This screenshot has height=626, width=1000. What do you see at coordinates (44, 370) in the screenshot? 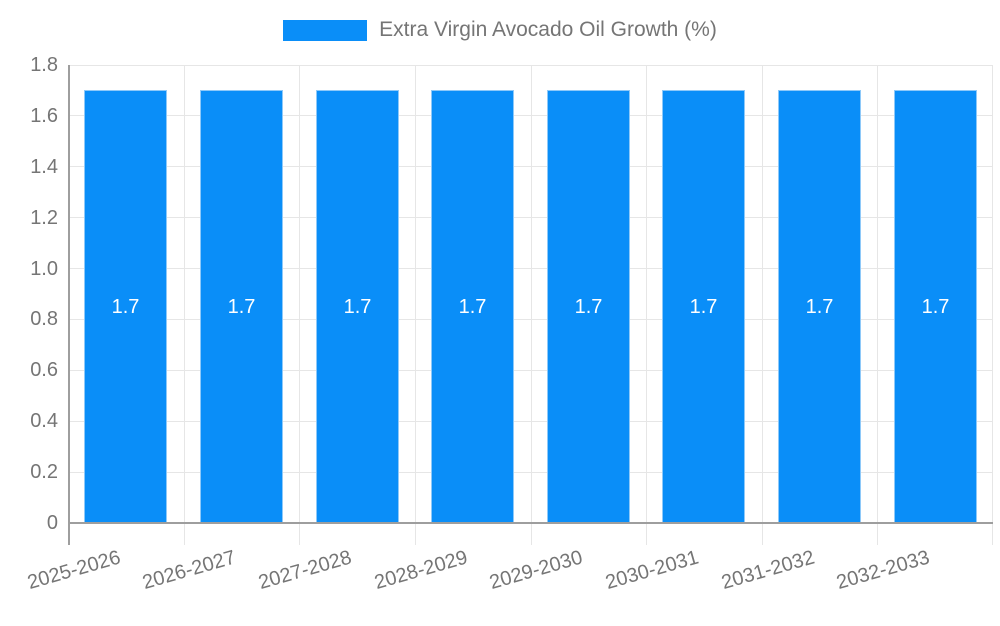
I see `y-tick-label: 0.6` at bounding box center [44, 370].